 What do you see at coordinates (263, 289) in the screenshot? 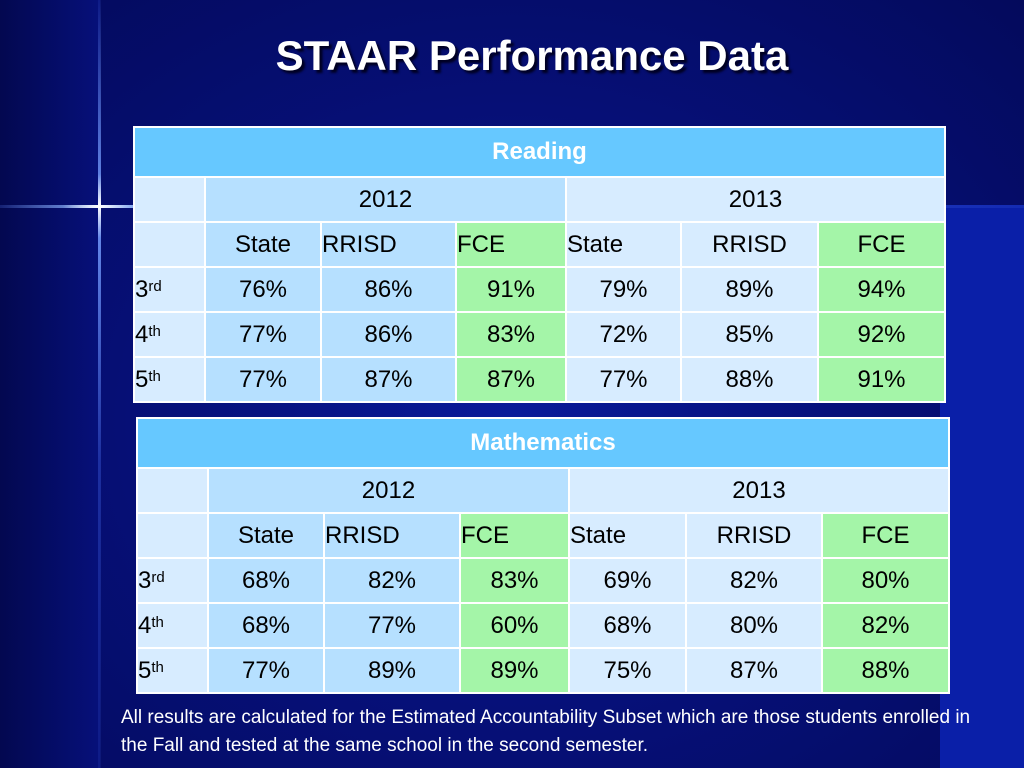
I see `value-cell: 76%` at bounding box center [263, 289].